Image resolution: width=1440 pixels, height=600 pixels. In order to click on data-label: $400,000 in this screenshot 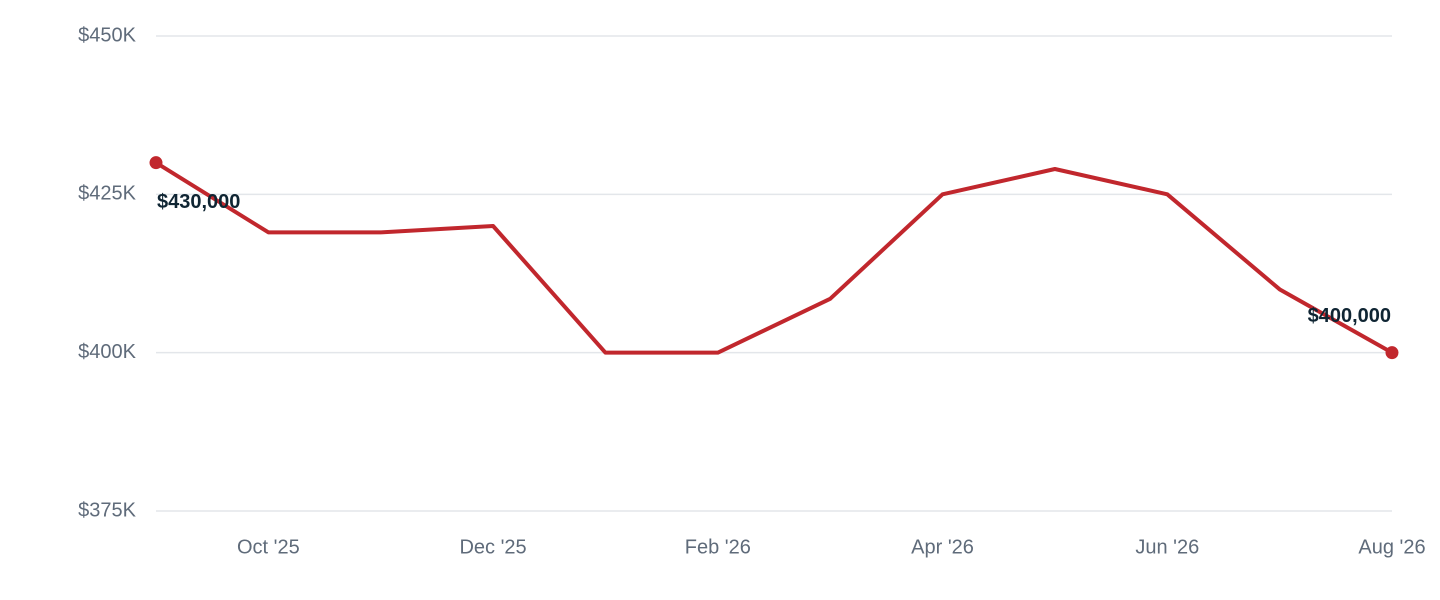, I will do `click(1349, 316)`.